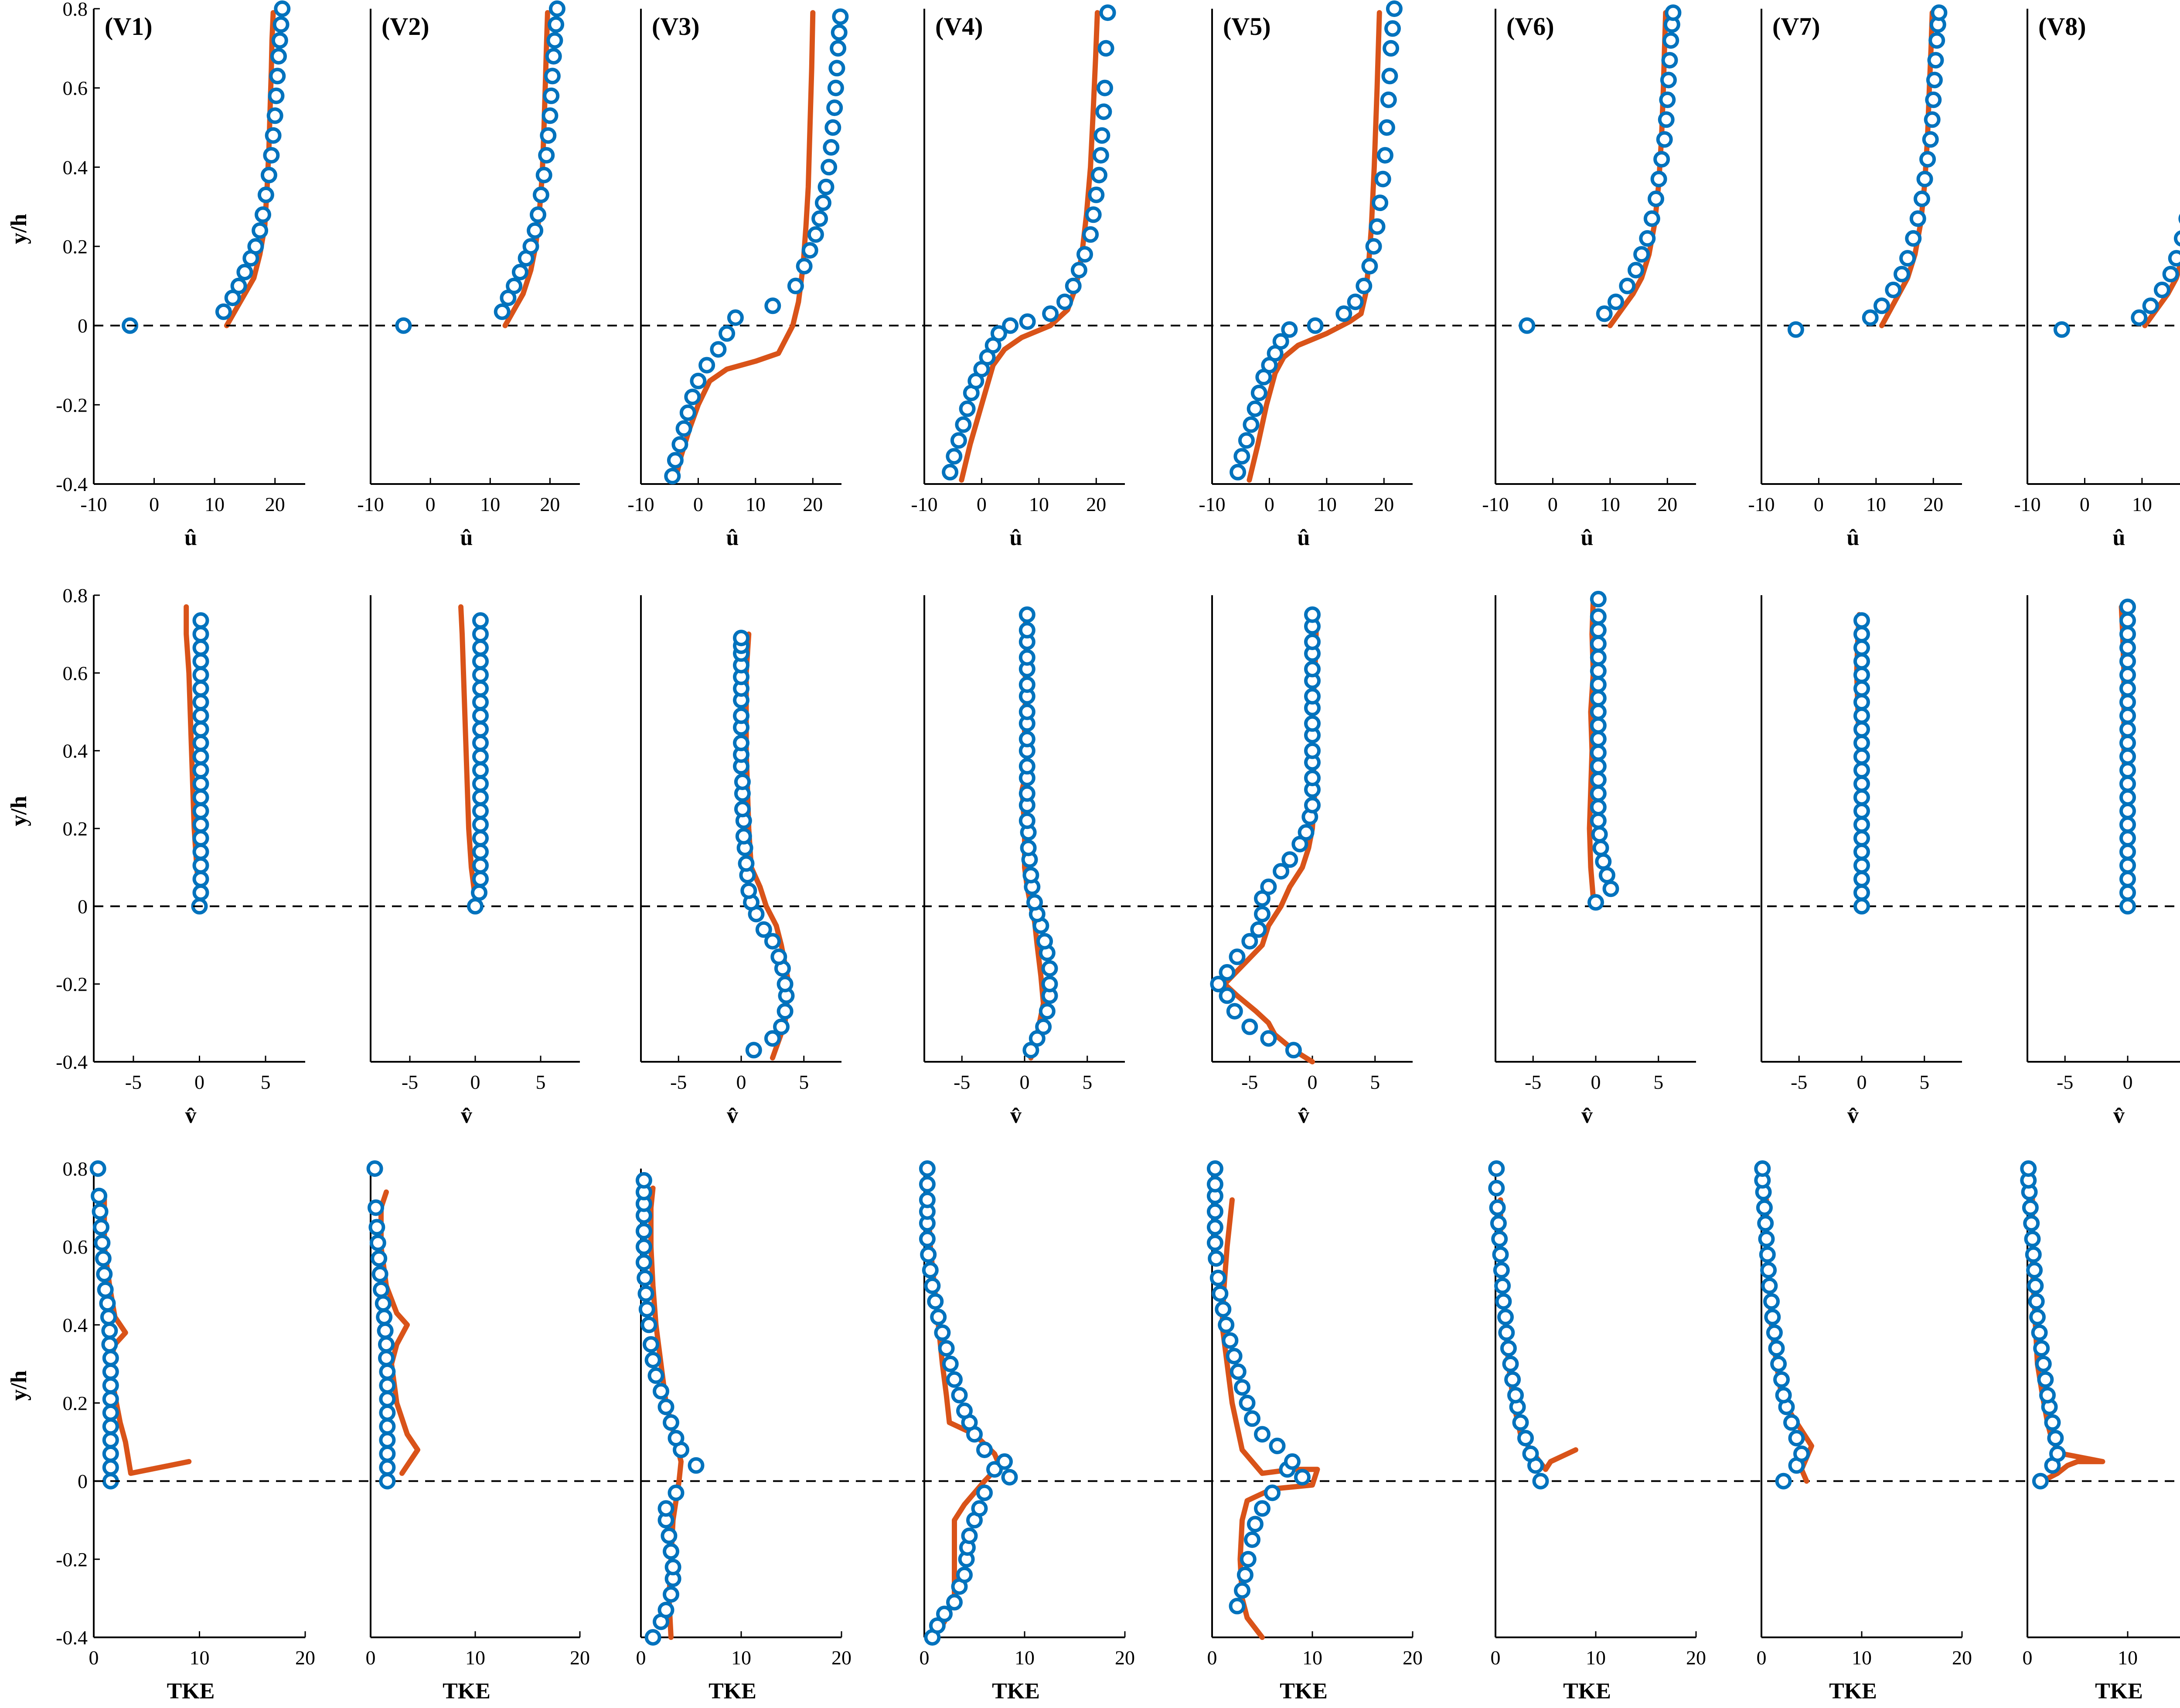 This screenshot has width=2180, height=1708. What do you see at coordinates (959, 26) in the screenshot?
I see `panel-title: (V4)` at bounding box center [959, 26].